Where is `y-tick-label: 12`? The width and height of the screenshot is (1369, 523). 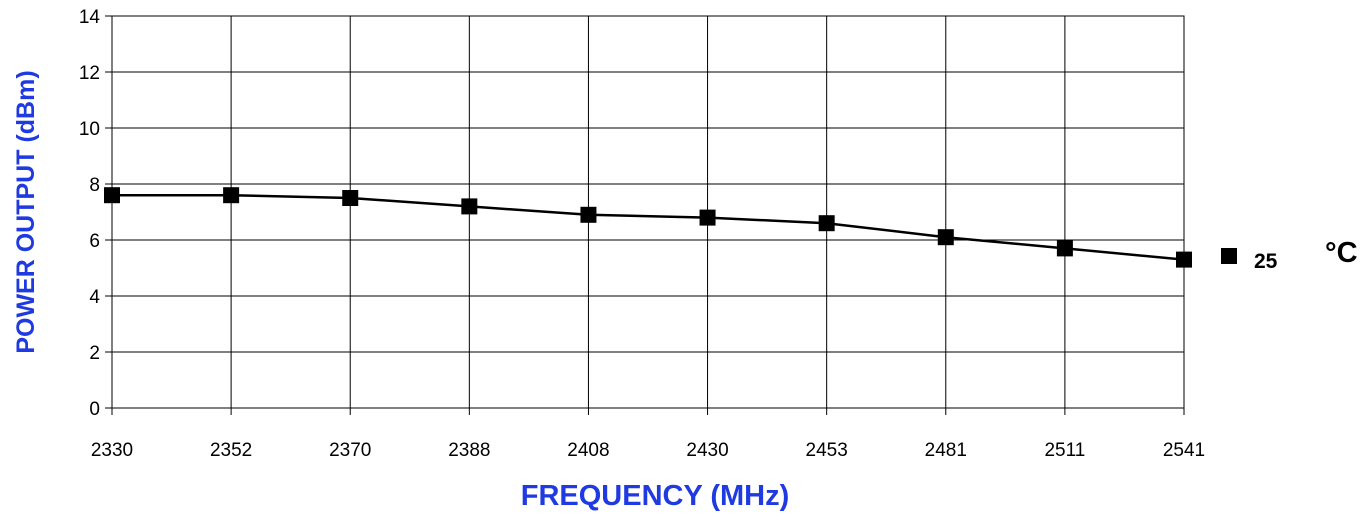 y-tick-label: 12 is located at coordinates (89, 73).